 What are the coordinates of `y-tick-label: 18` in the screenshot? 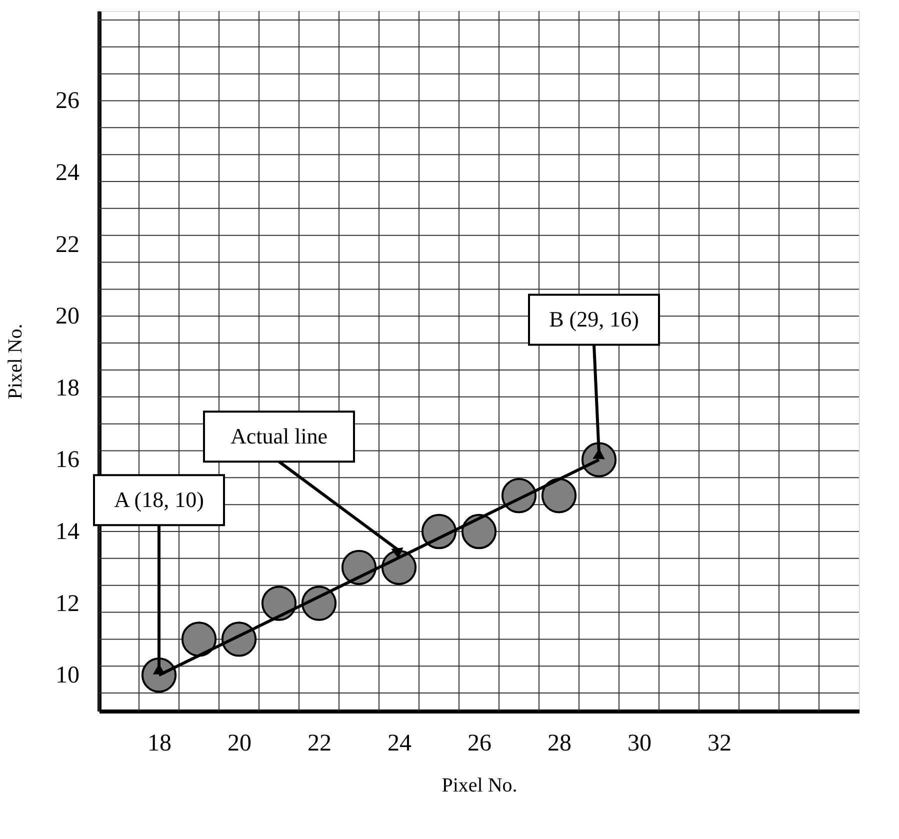 It's located at (68, 388).